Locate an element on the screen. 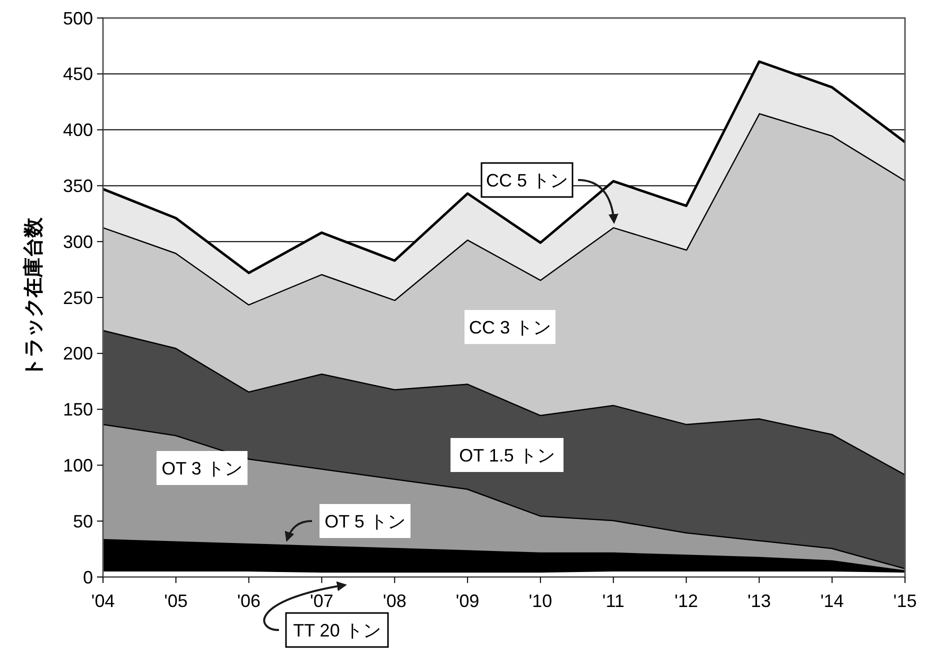  x-tick-label: '06 is located at coordinates (249, 601).